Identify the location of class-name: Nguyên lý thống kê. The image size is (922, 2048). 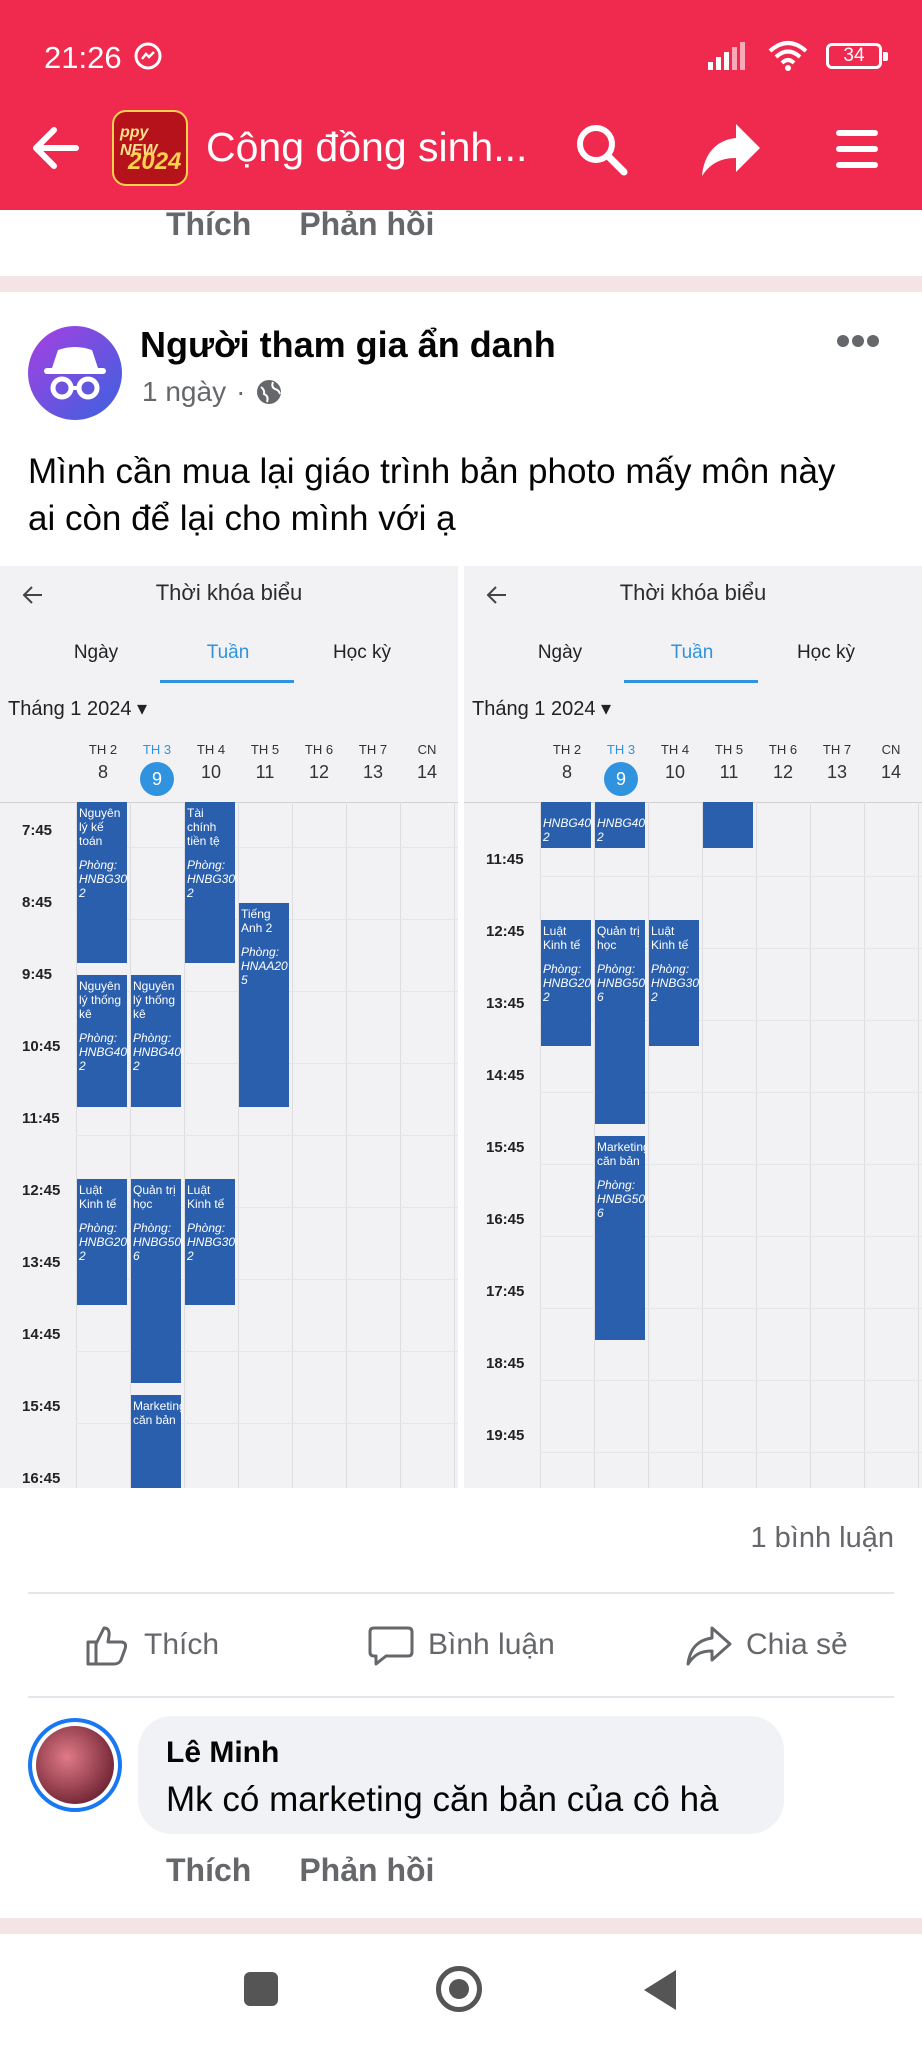
(100, 1000).